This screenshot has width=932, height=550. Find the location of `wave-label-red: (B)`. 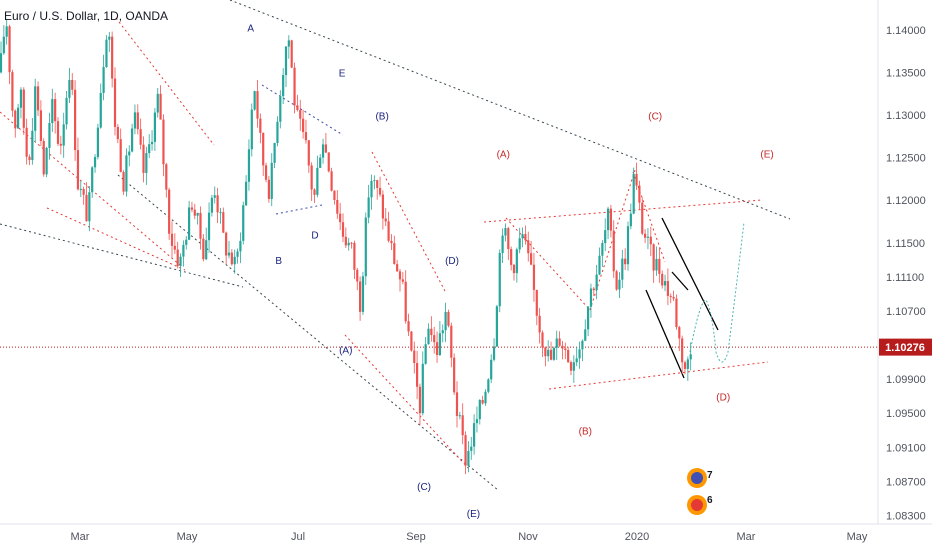

wave-label-red: (B) is located at coordinates (585, 432).